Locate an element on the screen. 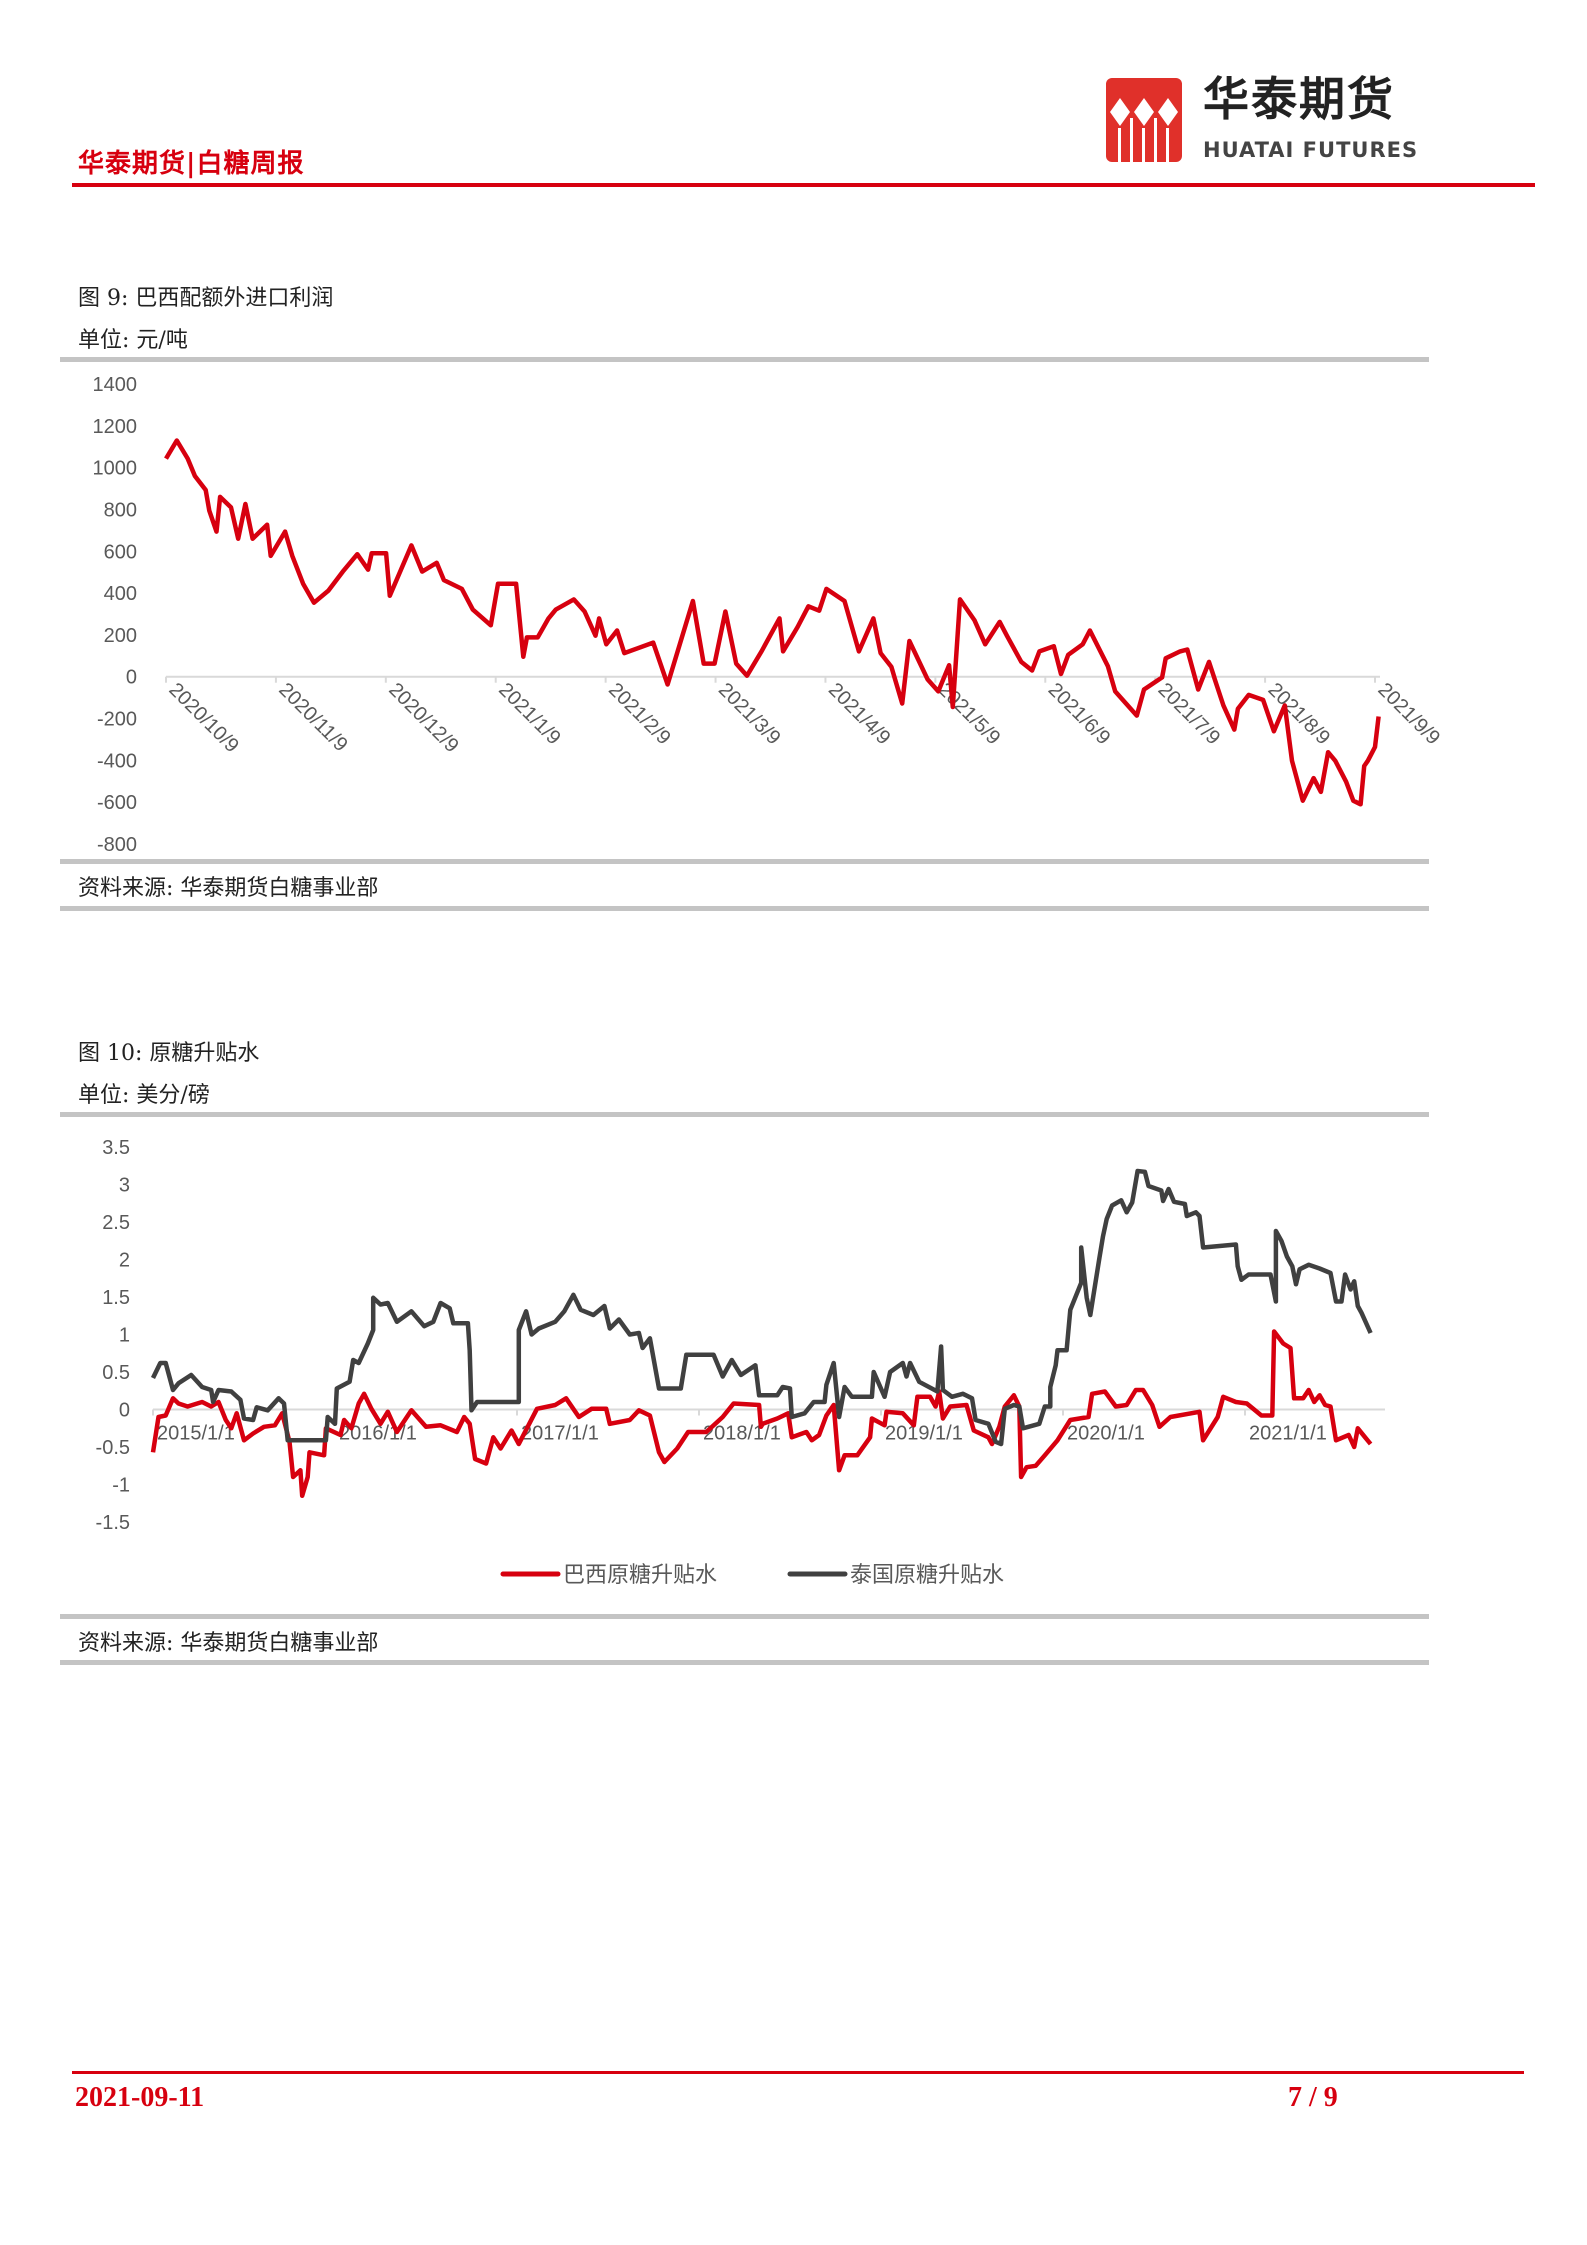 Image resolution: width=1587 pixels, height=2245 pixels. y-tick-label: -1.5 is located at coordinates (113, 1523).